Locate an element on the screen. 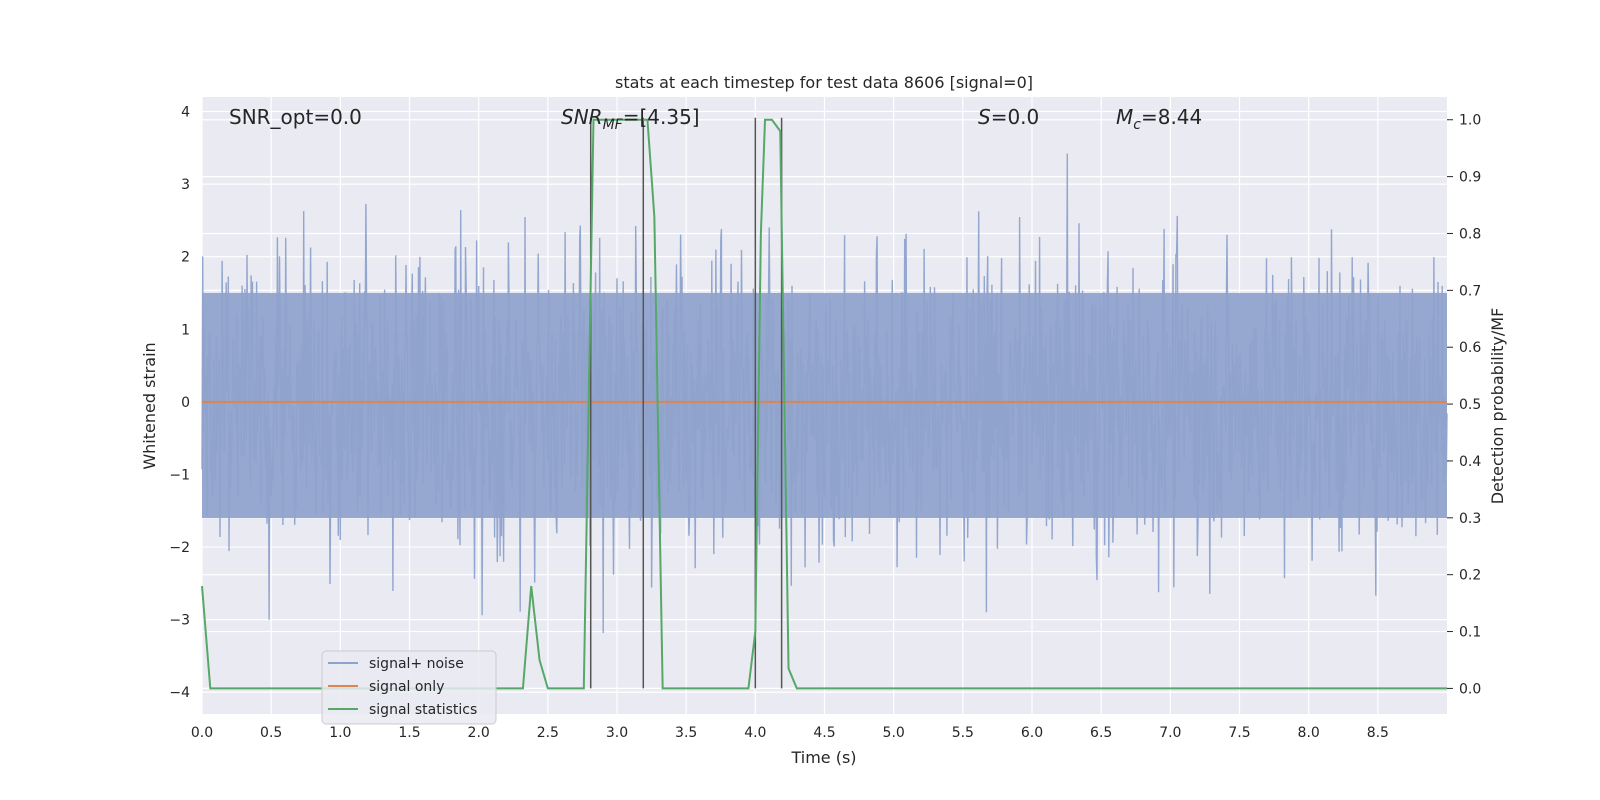 The width and height of the screenshot is (1600, 800). y-axis-right-ticks: 1.0 0.9 0.8 0.7 0.6 0.5 0.4 0.3 0.2 0.1 0.0 is located at coordinates (1464, 405).